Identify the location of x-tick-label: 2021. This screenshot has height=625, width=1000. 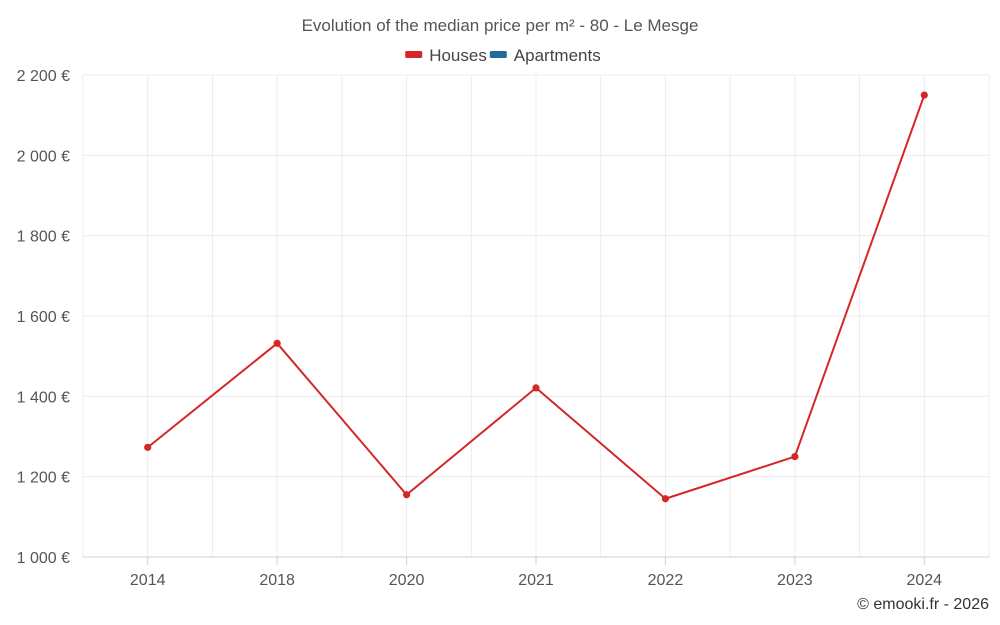
(536, 580).